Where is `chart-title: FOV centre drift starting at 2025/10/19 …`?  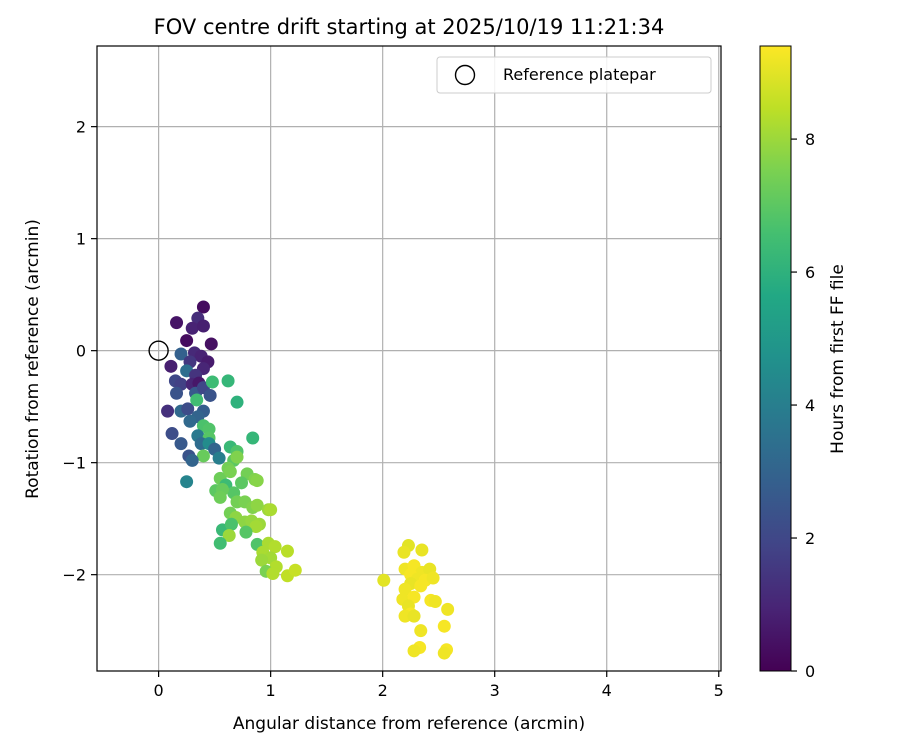
chart-title: FOV centre drift starting at 2025/10/19 … is located at coordinates (409, 27).